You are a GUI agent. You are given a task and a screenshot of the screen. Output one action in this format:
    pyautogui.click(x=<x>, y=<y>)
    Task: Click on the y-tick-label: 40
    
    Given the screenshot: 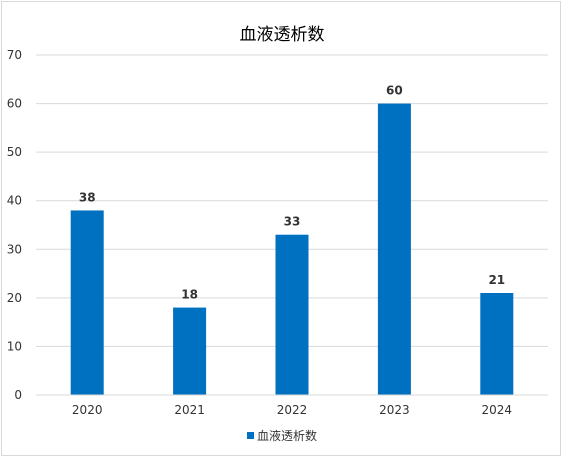 What is the action you would take?
    pyautogui.click(x=14, y=201)
    